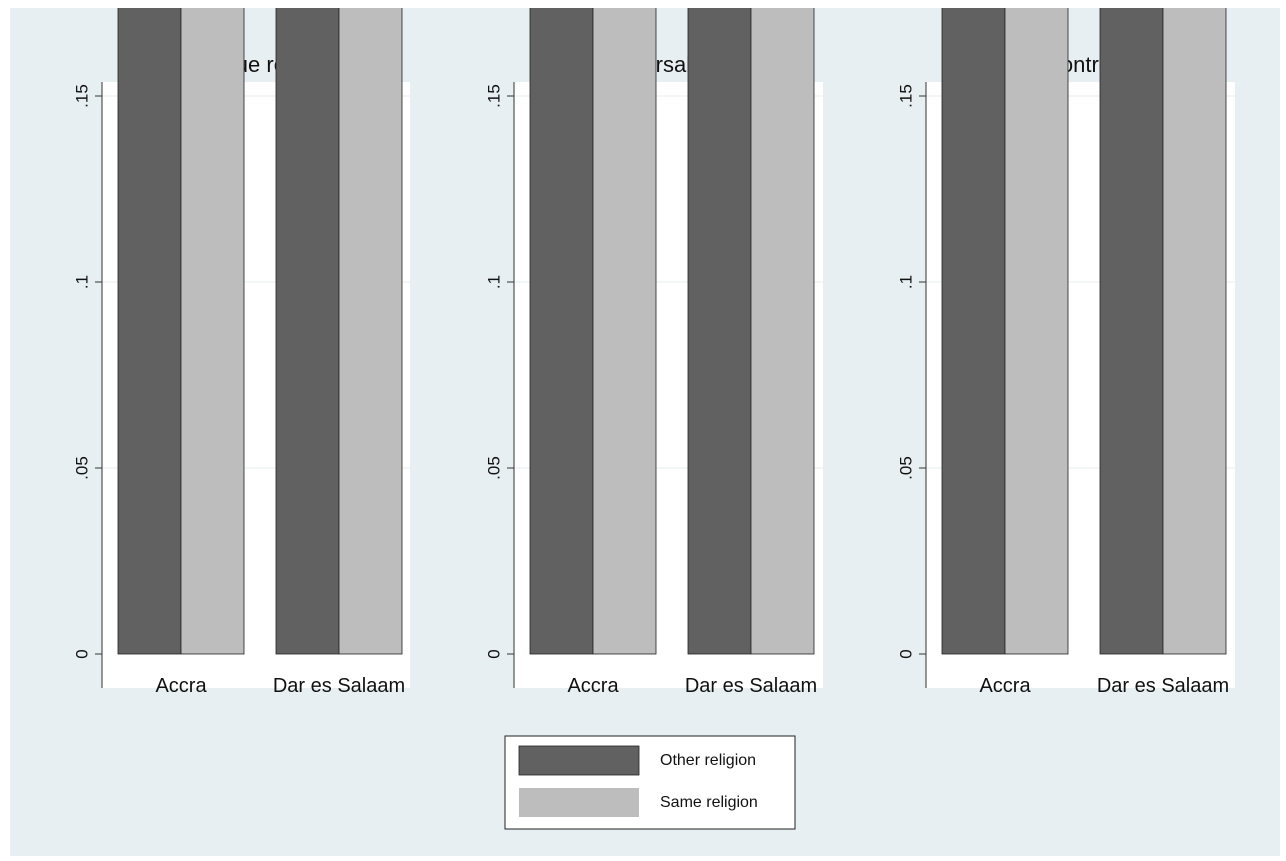 Image resolution: width=1286 pixels, height=861 pixels. What do you see at coordinates (709, 802) in the screenshot?
I see `legend-label: Same religion` at bounding box center [709, 802].